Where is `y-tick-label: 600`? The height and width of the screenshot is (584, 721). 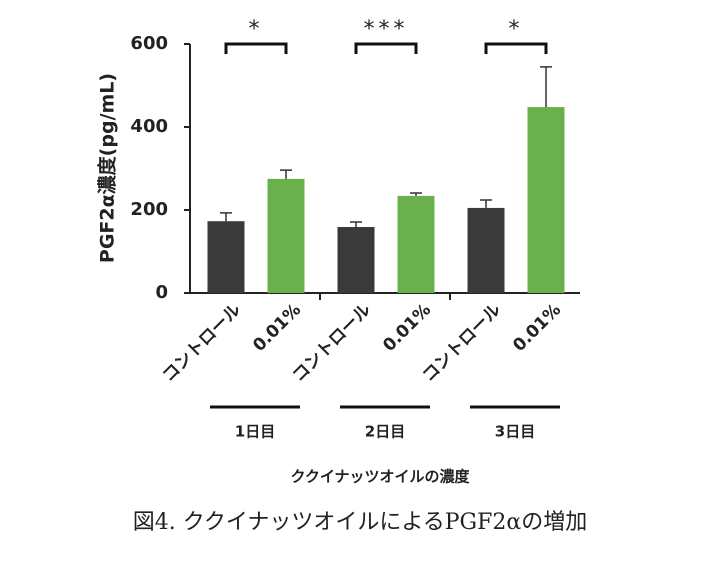 y-tick-label: 600 is located at coordinates (149, 43).